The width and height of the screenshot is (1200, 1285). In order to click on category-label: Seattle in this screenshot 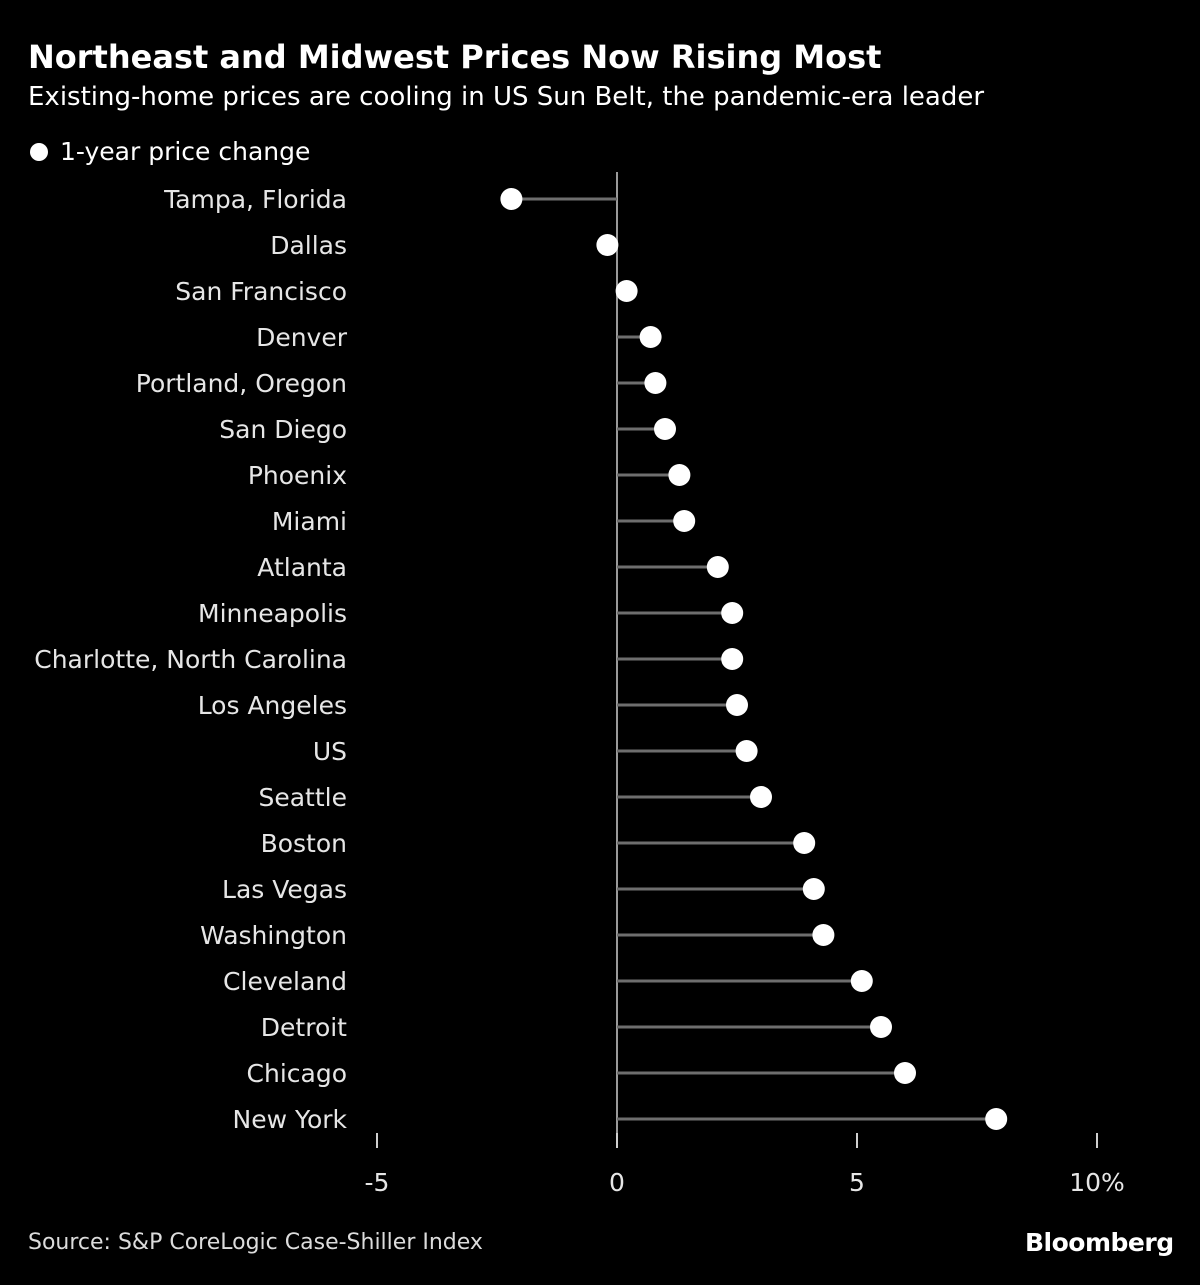, I will do `click(302, 797)`.